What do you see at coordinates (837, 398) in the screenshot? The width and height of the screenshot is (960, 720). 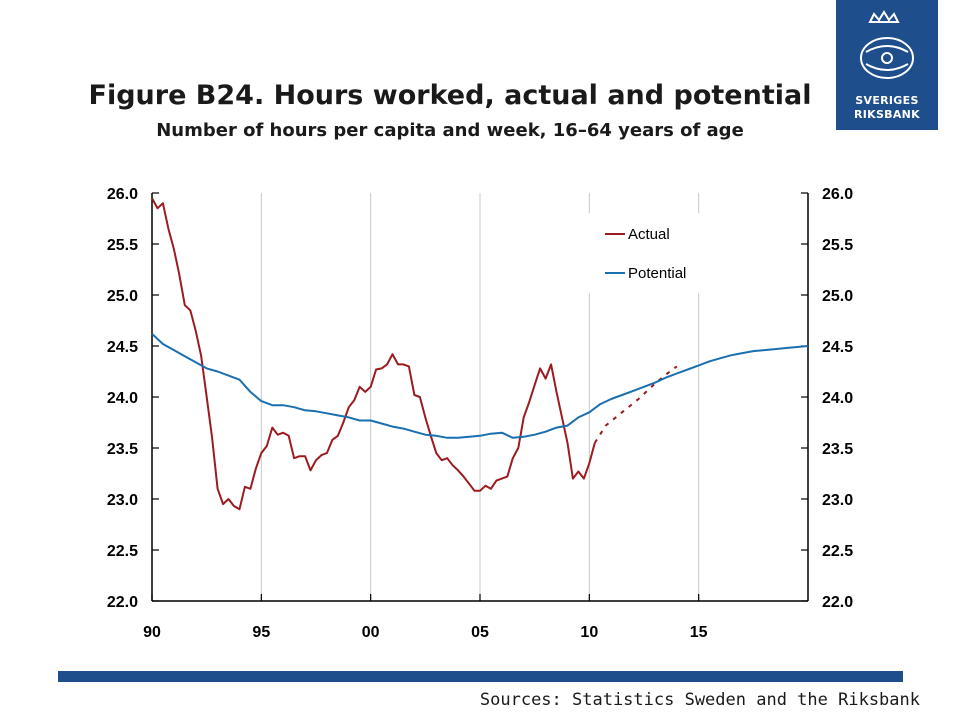 I see `right-y-tick-label: 24.0` at bounding box center [837, 398].